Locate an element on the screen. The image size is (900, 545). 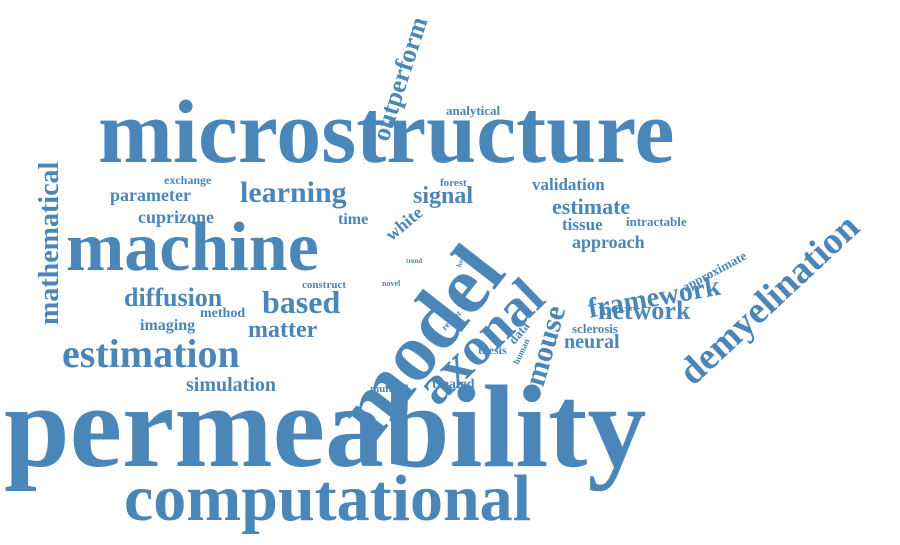
word-novel: novel is located at coordinates (391, 283).